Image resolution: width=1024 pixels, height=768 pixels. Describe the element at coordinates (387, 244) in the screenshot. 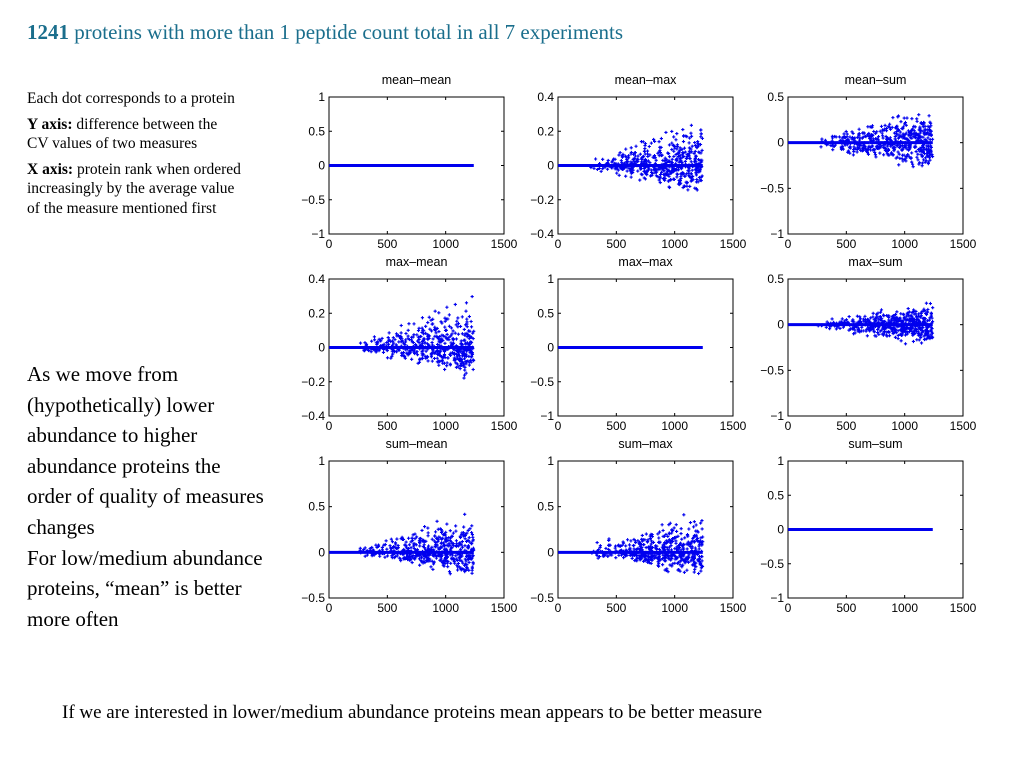

I see `x-tick-label: 500` at that location.